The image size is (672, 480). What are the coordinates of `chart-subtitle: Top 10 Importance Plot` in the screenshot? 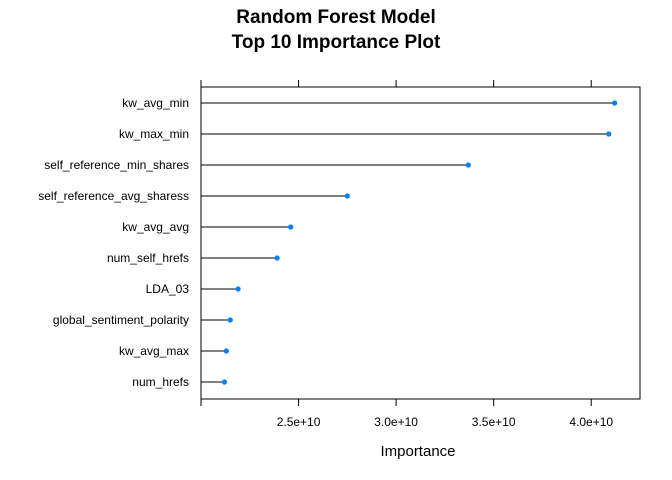 It's located at (336, 42).